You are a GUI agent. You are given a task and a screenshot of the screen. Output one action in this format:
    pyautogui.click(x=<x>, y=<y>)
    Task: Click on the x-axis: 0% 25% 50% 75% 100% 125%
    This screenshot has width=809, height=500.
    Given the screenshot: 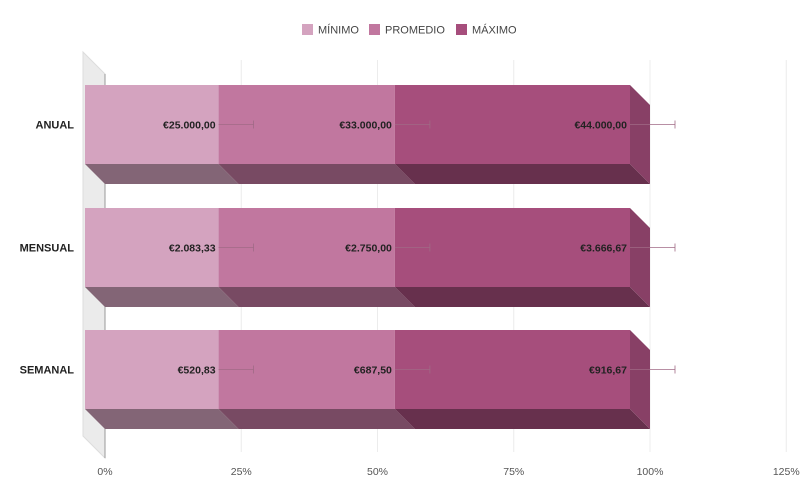 What is the action you would take?
    pyautogui.click(x=448, y=472)
    